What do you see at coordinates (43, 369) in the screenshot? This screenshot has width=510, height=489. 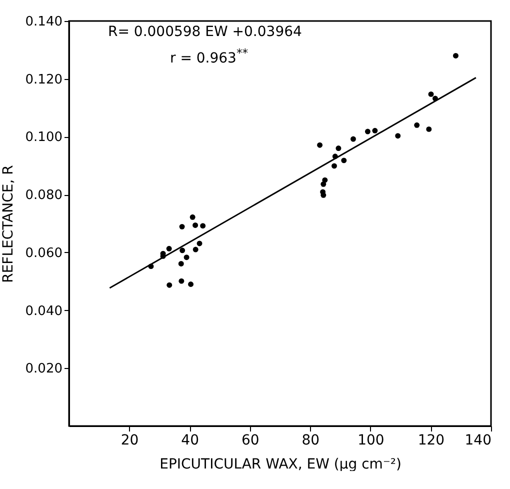 I see `y-tick-label: 0.020` at bounding box center [43, 369].